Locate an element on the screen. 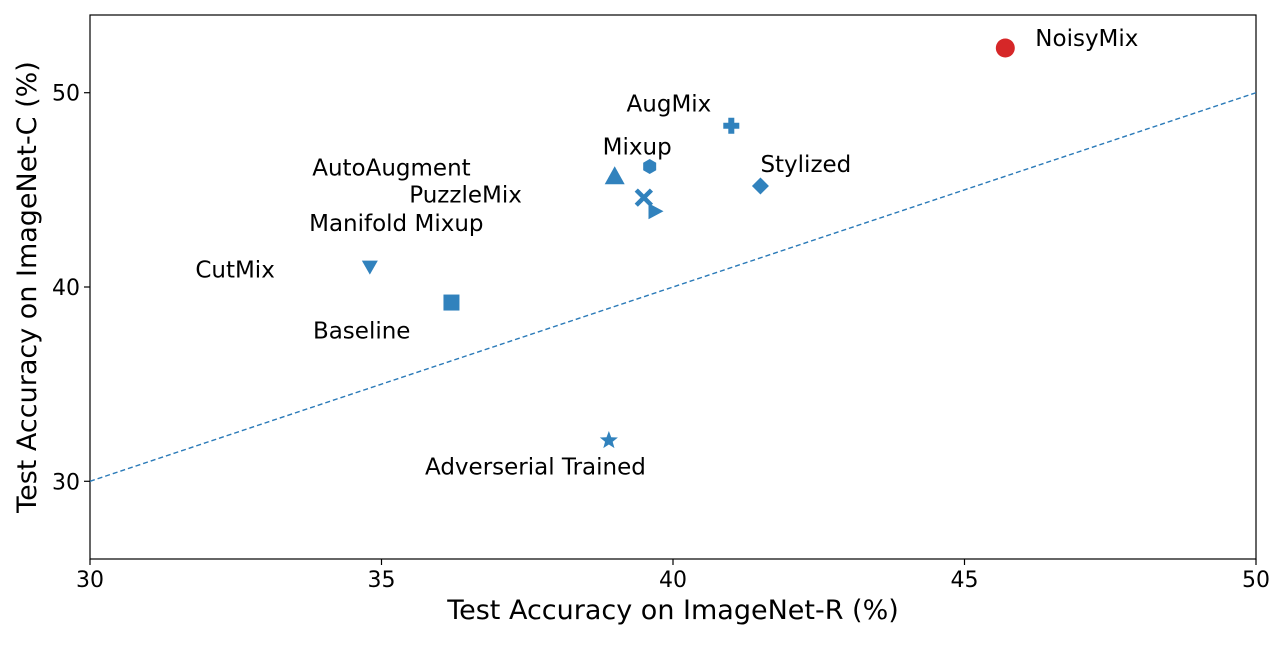 Image resolution: width=1287 pixels, height=645 pixels. x-tick-label: 30 is located at coordinates (90, 580).